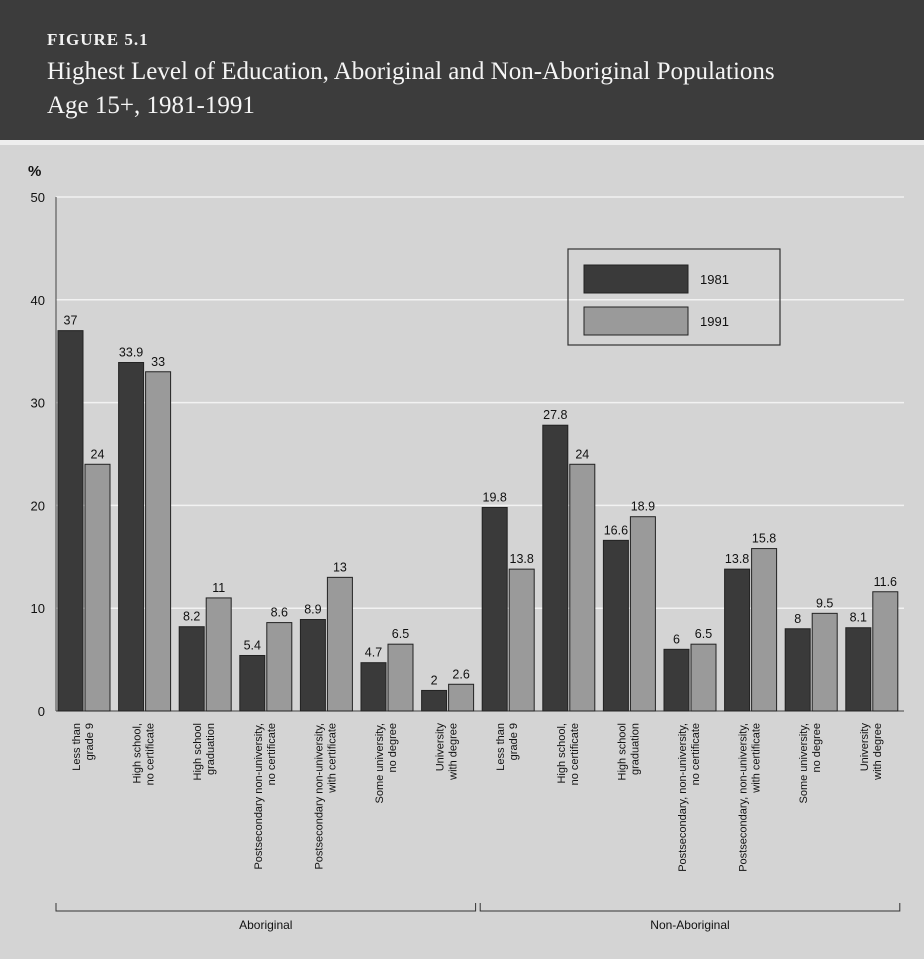  Describe the element at coordinates (38, 197) in the screenshot. I see `y-tick-label: 50` at that location.